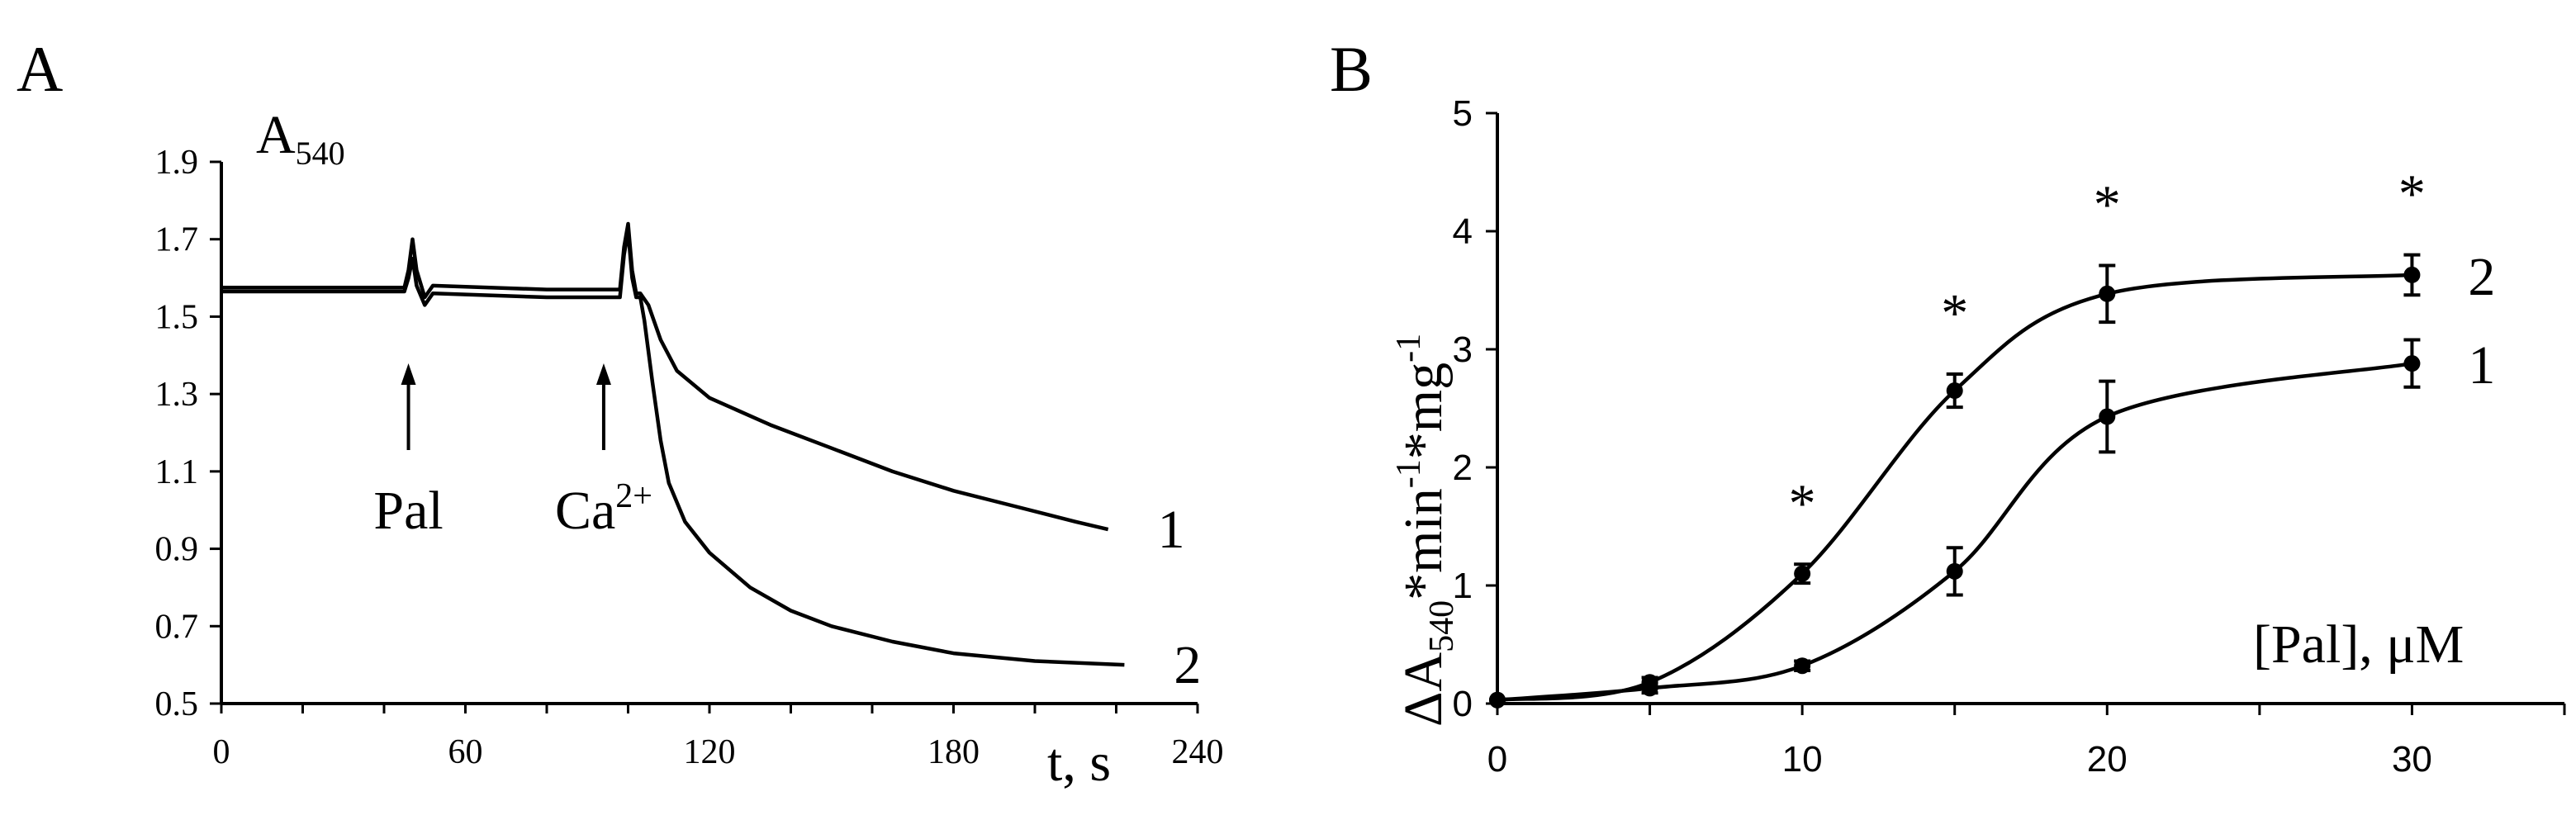 The image size is (2576, 820). What do you see at coordinates (177, 627) in the screenshot?
I see `panel-a-ytick-label: 0.7` at bounding box center [177, 627].